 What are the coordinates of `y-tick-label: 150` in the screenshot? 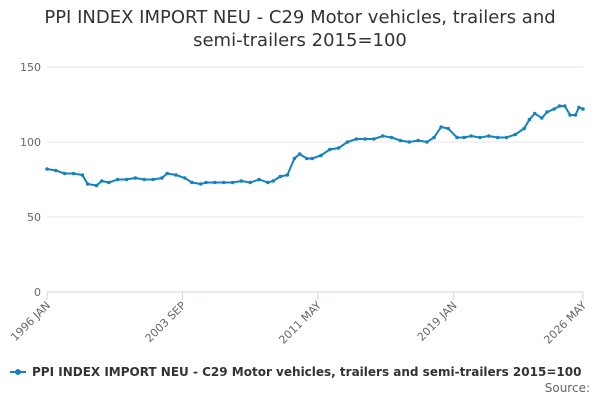 It's located at (30, 67).